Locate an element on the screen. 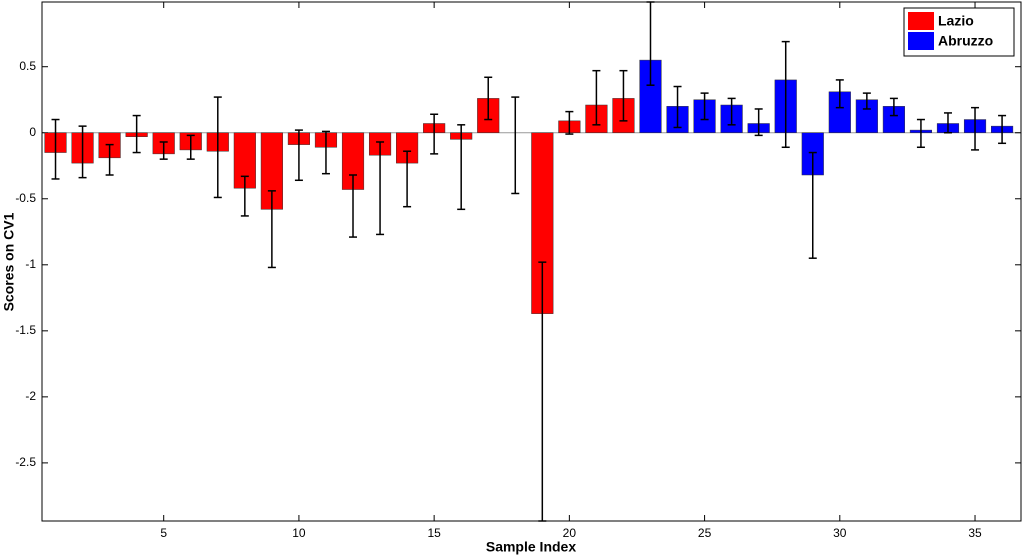  y-tick-label: 0 is located at coordinates (32, 132).